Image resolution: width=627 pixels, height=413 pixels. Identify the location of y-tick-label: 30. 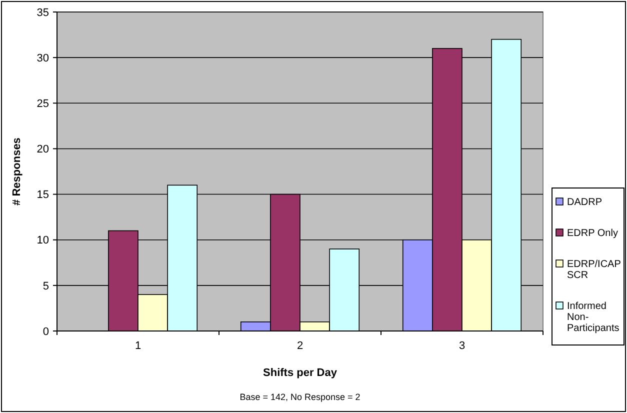
(42, 58).